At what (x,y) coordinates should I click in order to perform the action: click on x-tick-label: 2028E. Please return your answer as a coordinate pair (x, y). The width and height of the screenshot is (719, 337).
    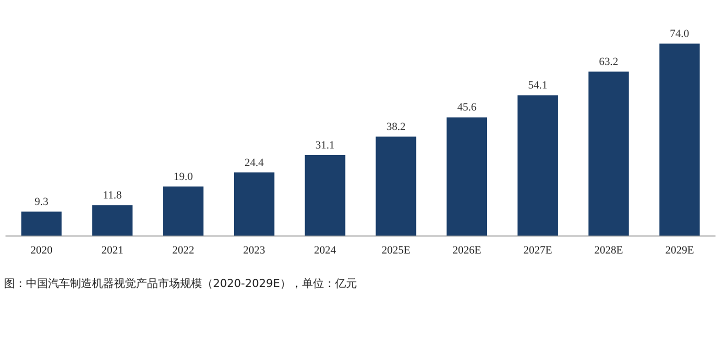
    Looking at the image, I should click on (609, 250).